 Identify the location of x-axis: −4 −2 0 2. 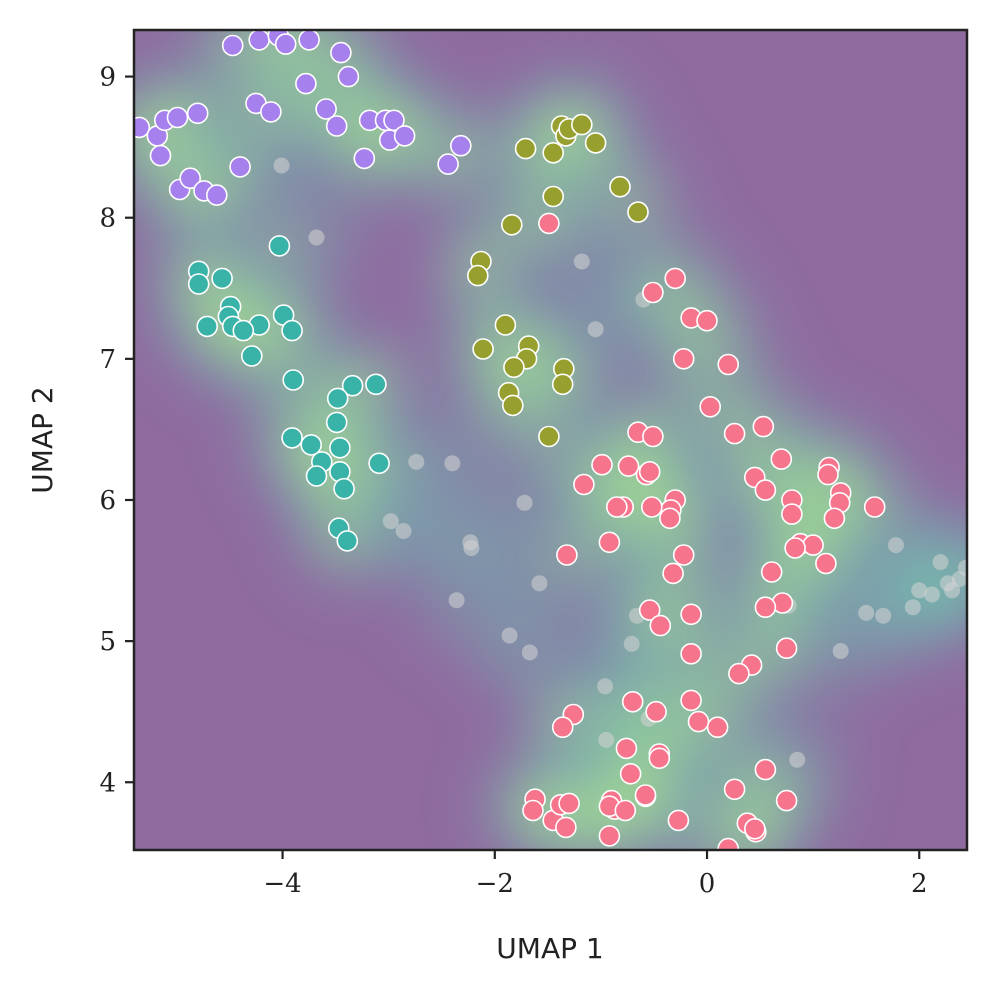
(595, 874).